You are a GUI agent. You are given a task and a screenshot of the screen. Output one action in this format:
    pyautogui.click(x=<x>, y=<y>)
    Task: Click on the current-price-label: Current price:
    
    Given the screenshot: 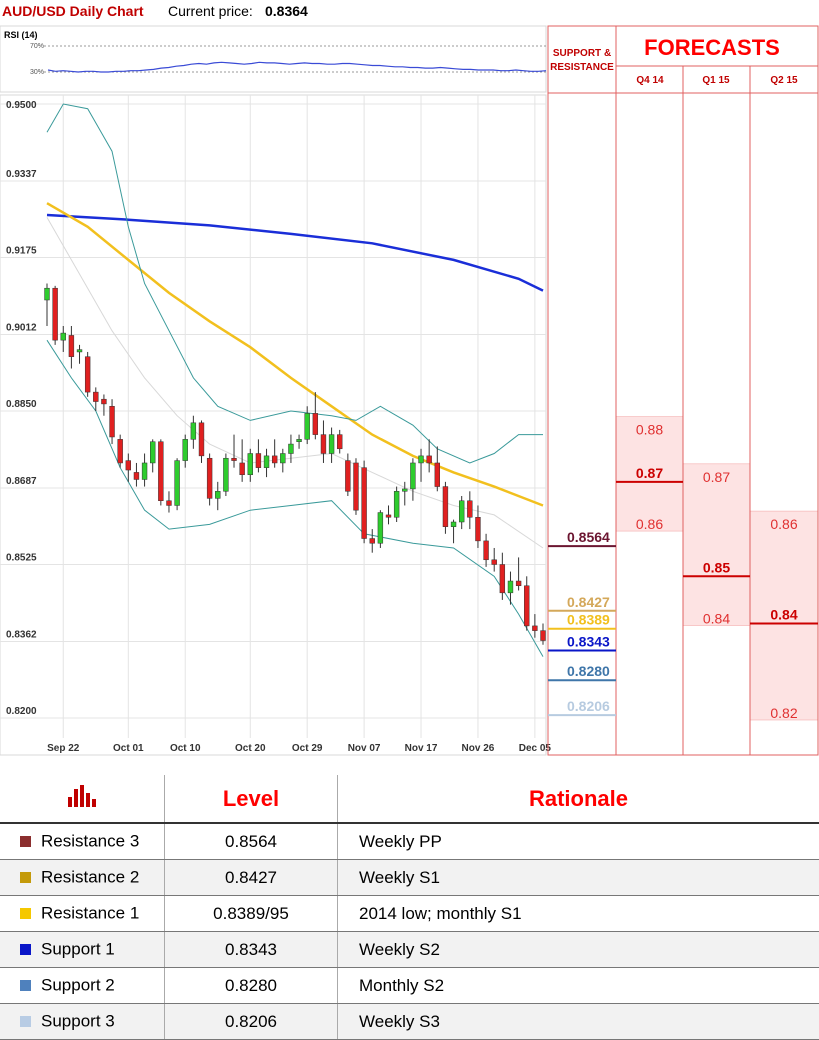 What is the action you would take?
    pyautogui.click(x=210, y=11)
    